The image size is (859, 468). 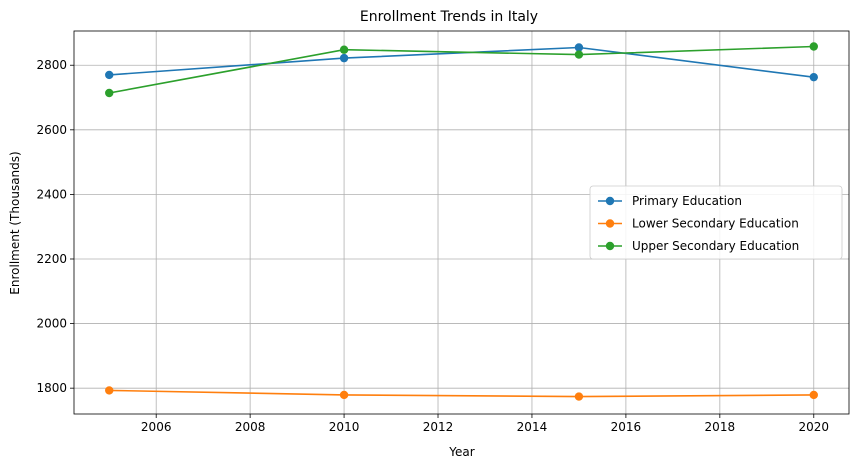 I want to click on legend-label: Primary Education, so click(x=687, y=201).